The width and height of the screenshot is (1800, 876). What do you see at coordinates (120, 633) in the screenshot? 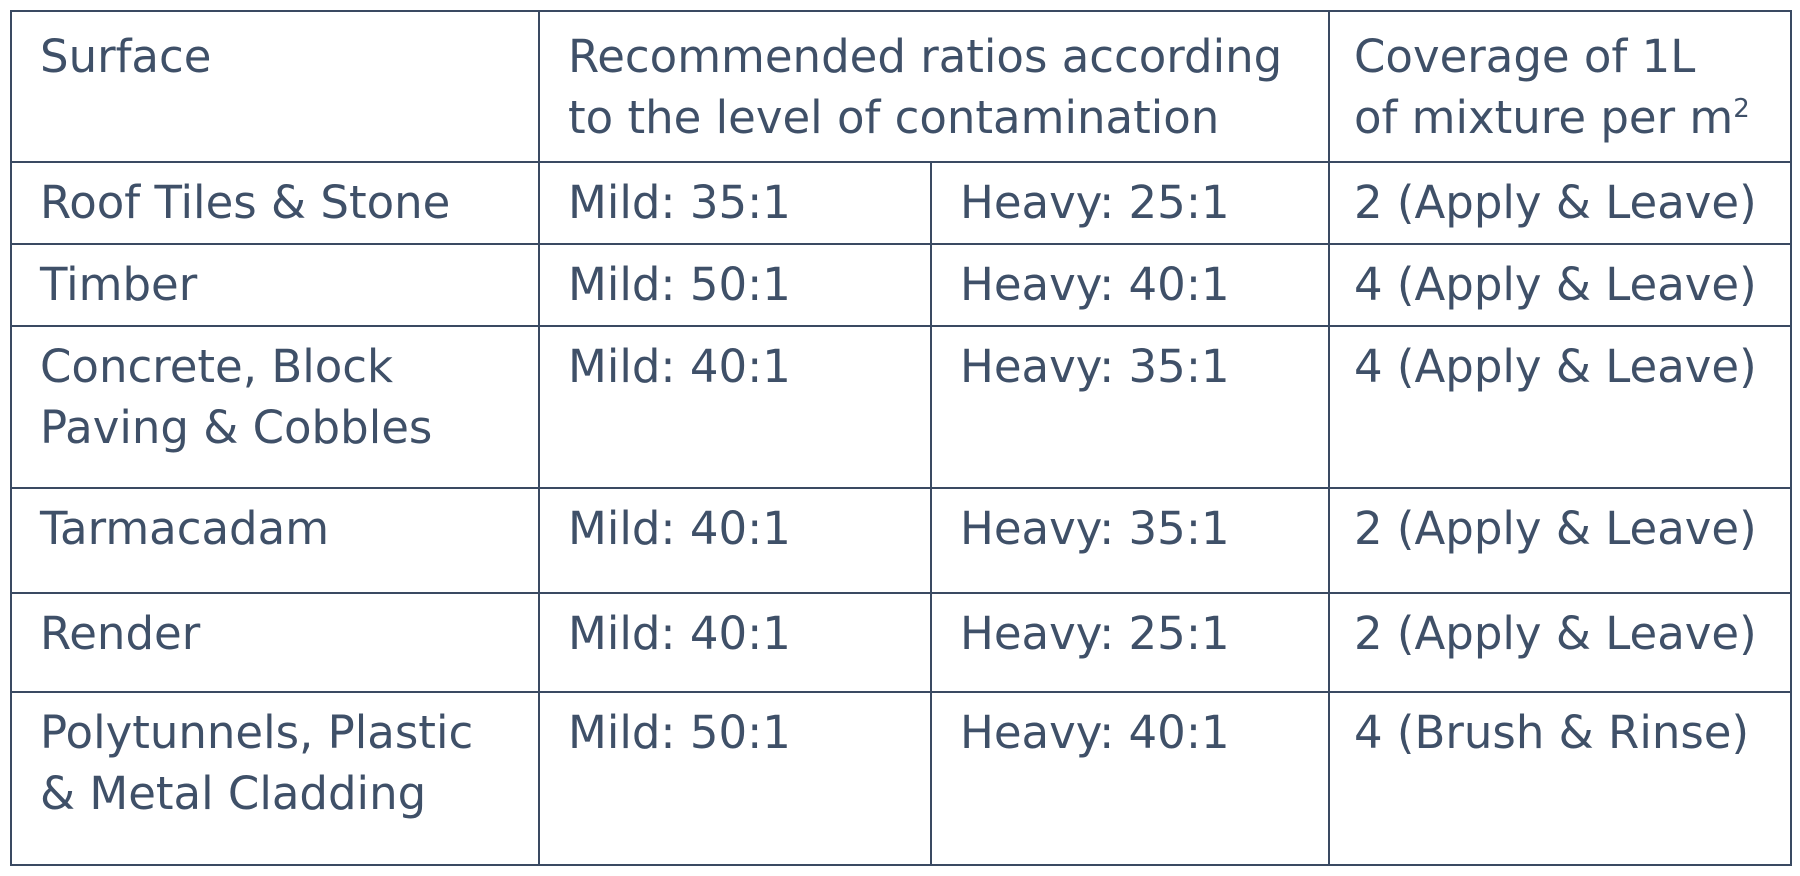
I see `surface-line-1: Render` at bounding box center [120, 633].